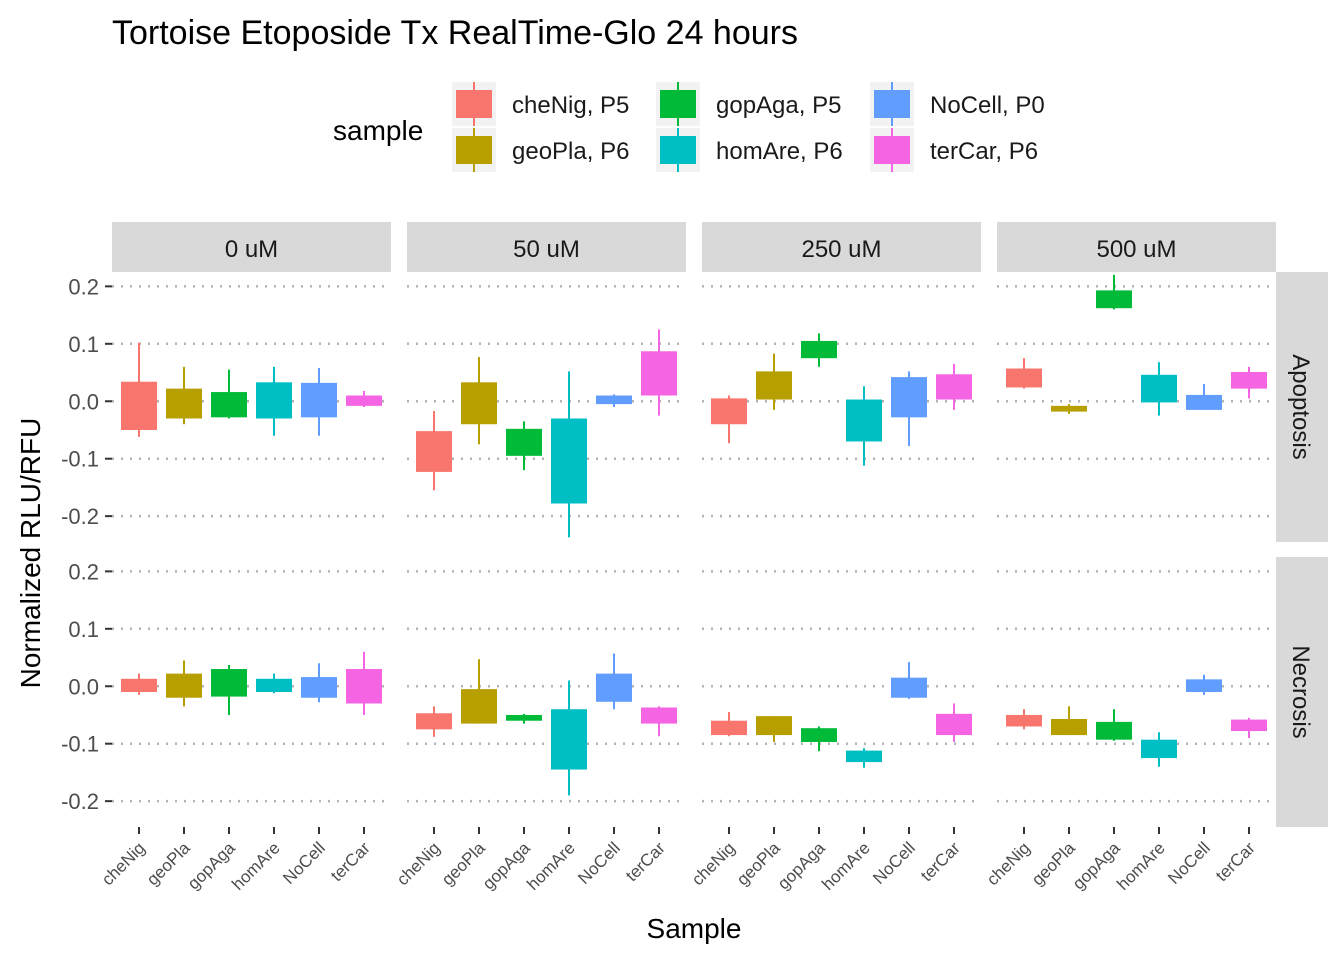 The width and height of the screenshot is (1344, 960). What do you see at coordinates (86, 544) in the screenshot?
I see `y-axis: 0.2 0.1 0.0 -0.1 -0.2 0.2 0.1 0.0 -0.1 -0.2` at bounding box center [86, 544].